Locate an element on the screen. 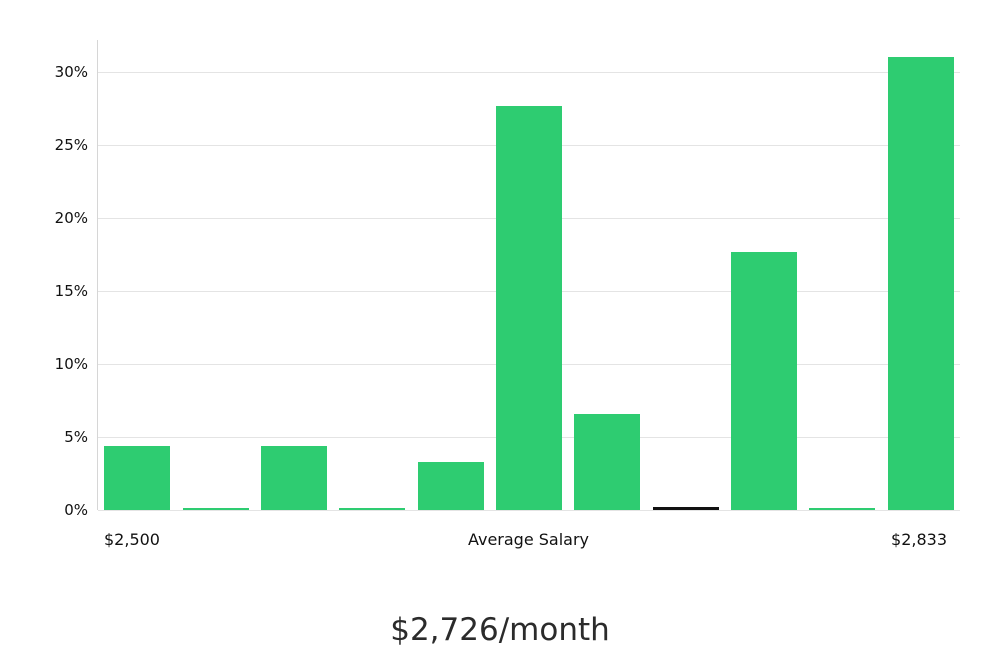  y-tick-label: 25% is located at coordinates (71, 145).